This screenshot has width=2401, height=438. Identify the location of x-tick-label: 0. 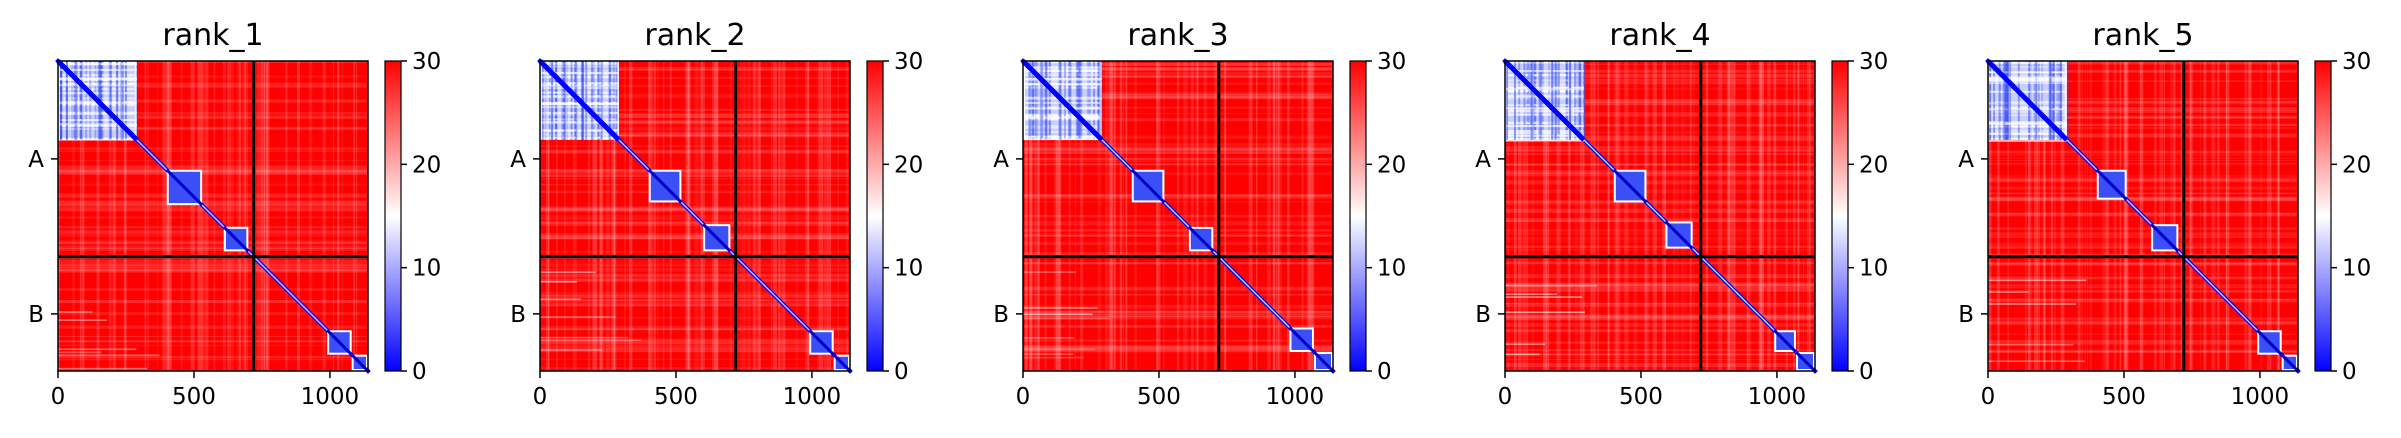
(1023, 397).